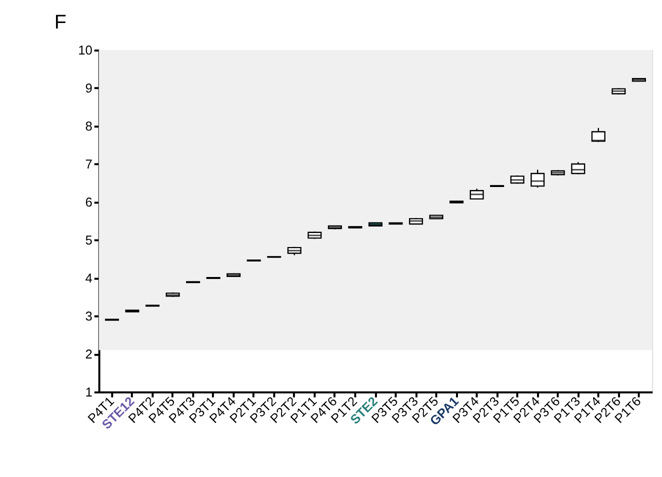  I want to click on y-tick-label: 2, so click(88, 354).